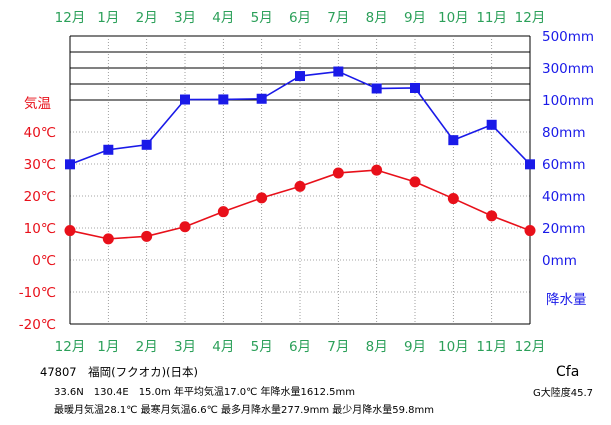 This screenshot has height=425, width=611. I want to click on temperature-tick-label: -10℃, so click(37, 293).